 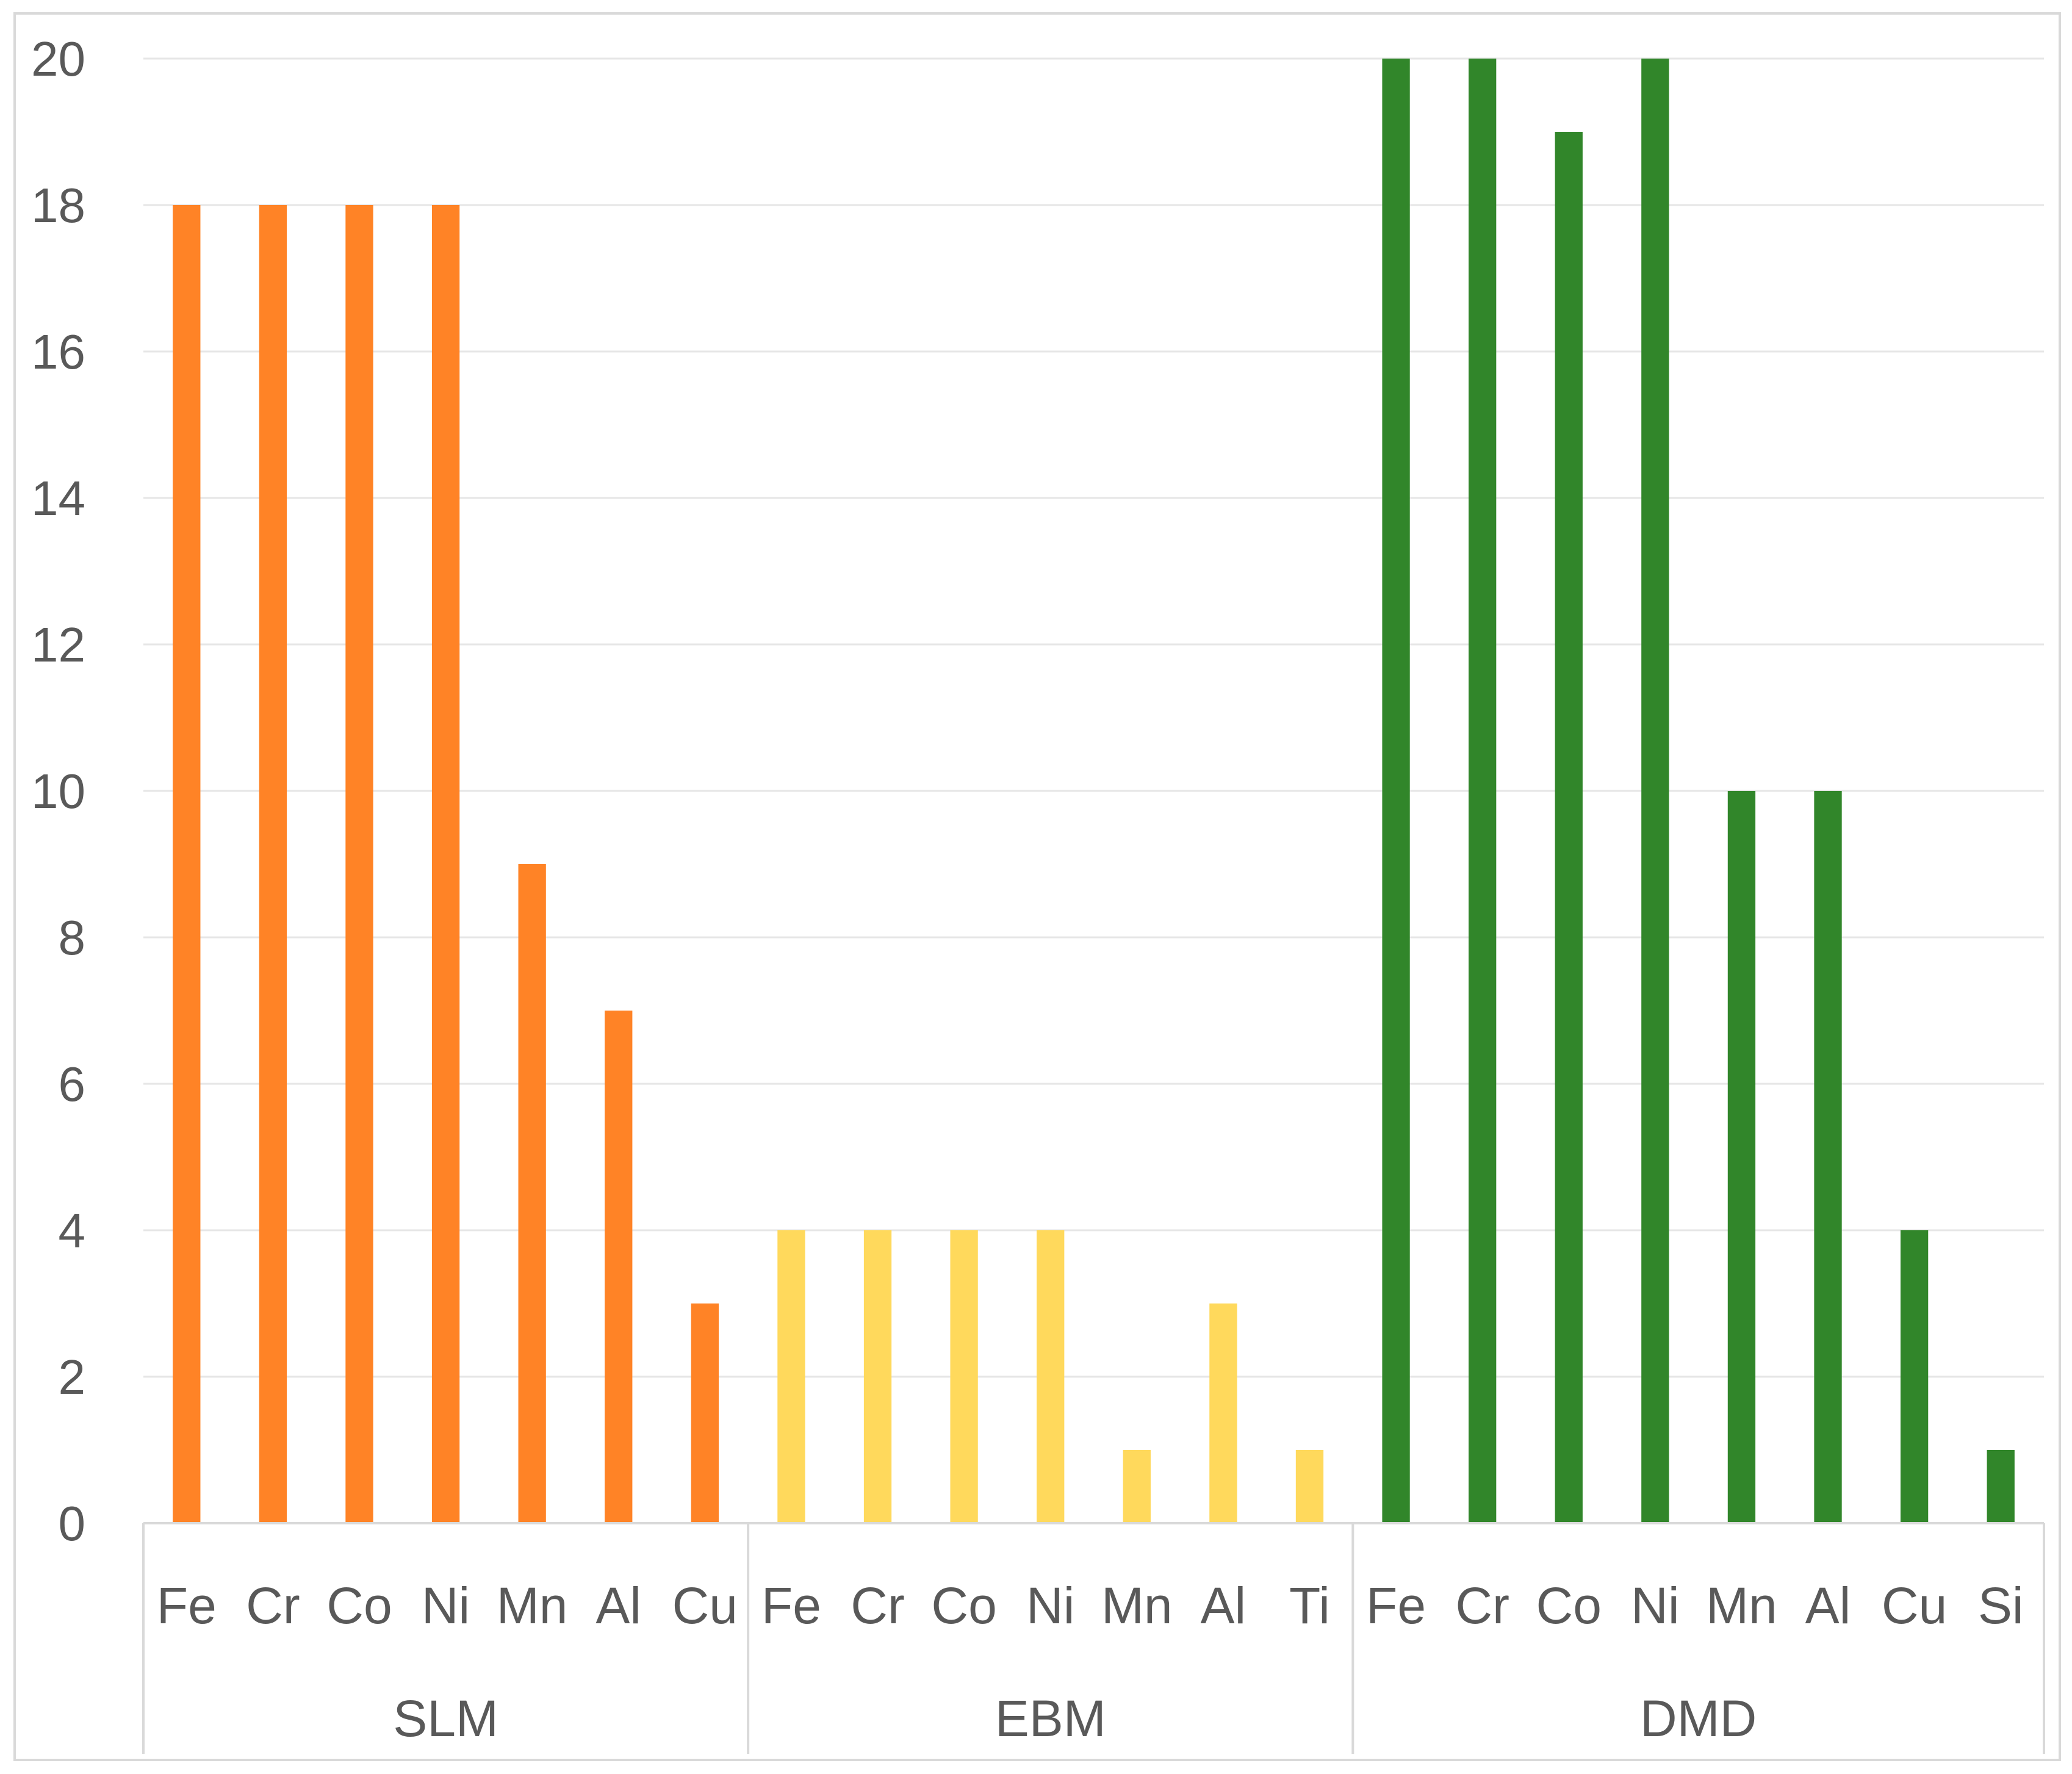 I want to click on bar-slm-ni, so click(x=445, y=864).